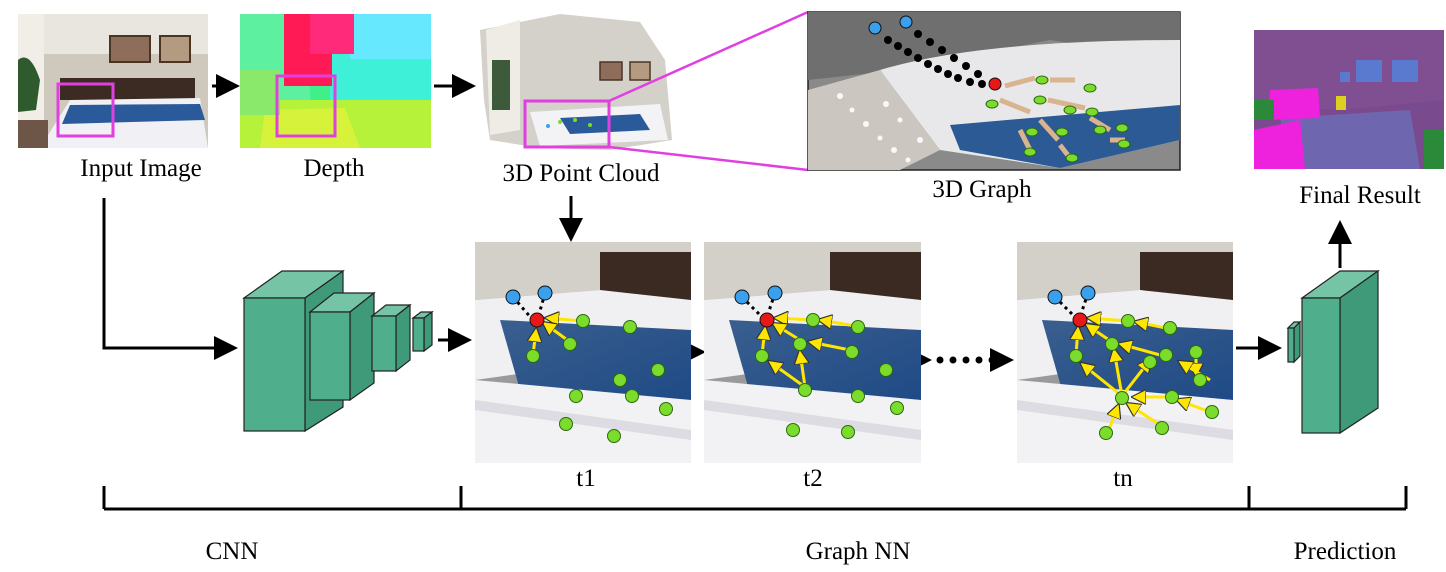 This screenshot has width=1446, height=572. Describe the element at coordinates (1125, 352) in the screenshot. I see `graph-step-tn` at that location.